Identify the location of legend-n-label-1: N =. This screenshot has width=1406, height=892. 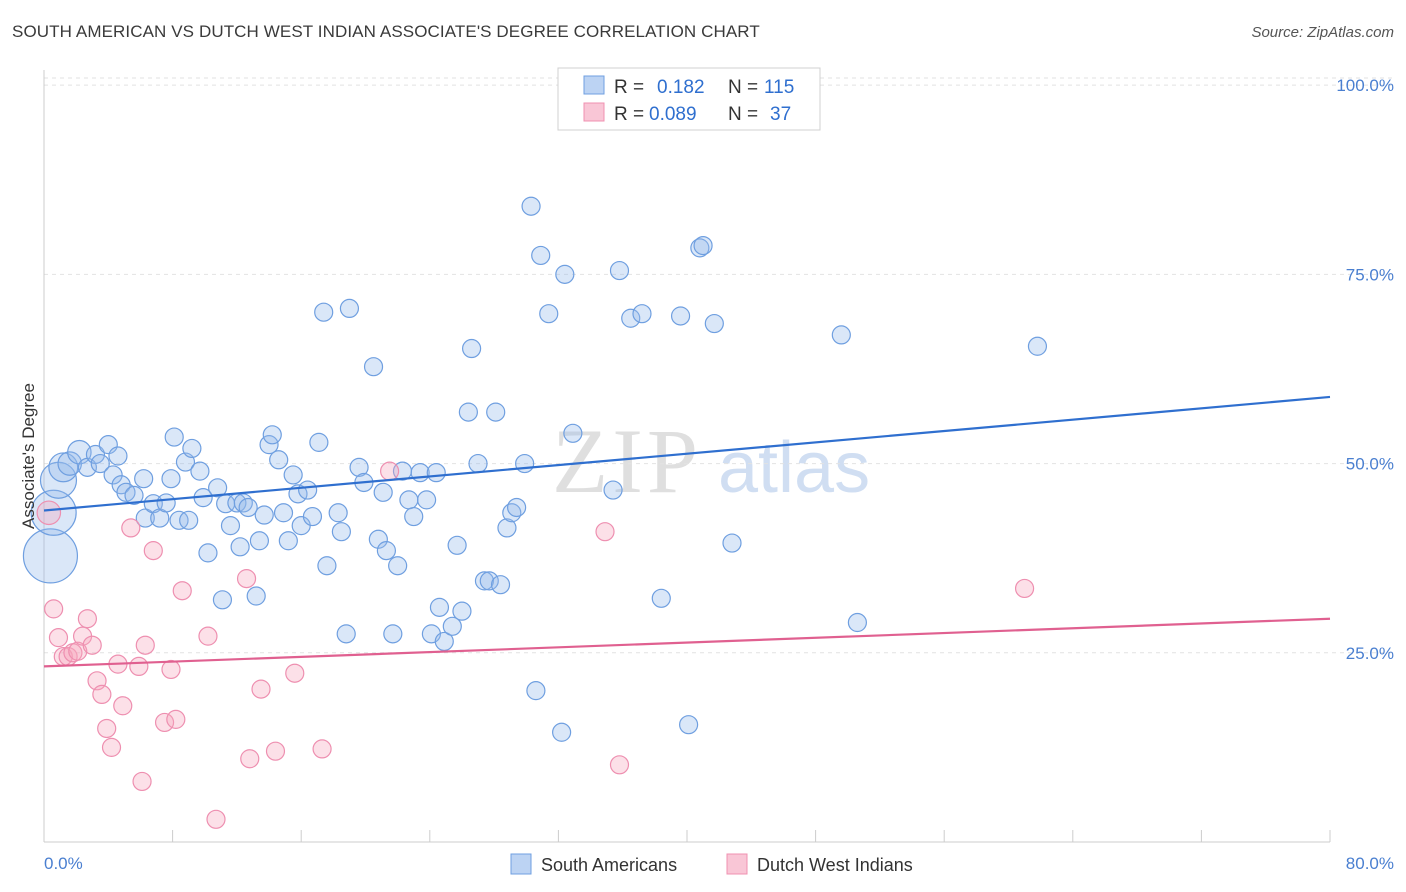
(743, 87).